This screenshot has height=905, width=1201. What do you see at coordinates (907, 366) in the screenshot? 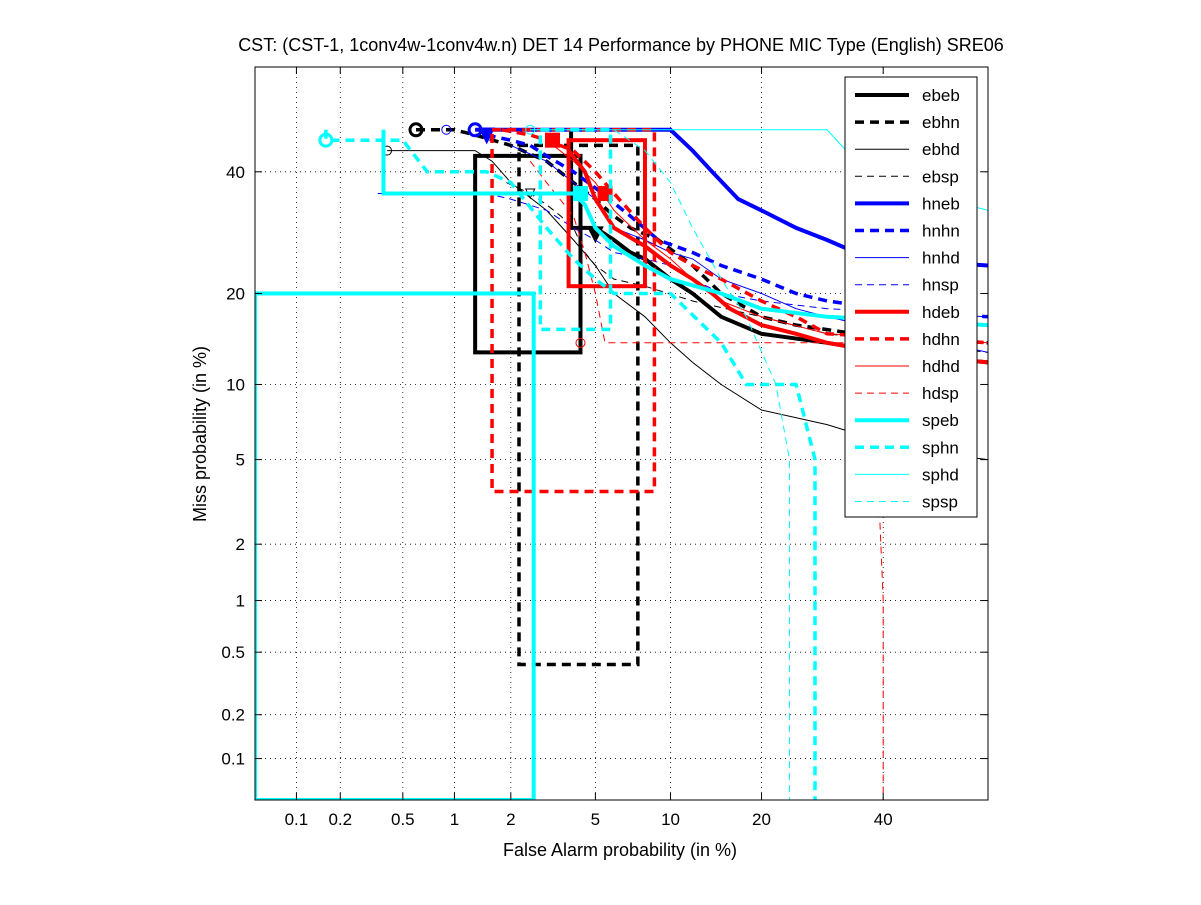
I see `legend-item-hdhd: hdhd` at bounding box center [907, 366].